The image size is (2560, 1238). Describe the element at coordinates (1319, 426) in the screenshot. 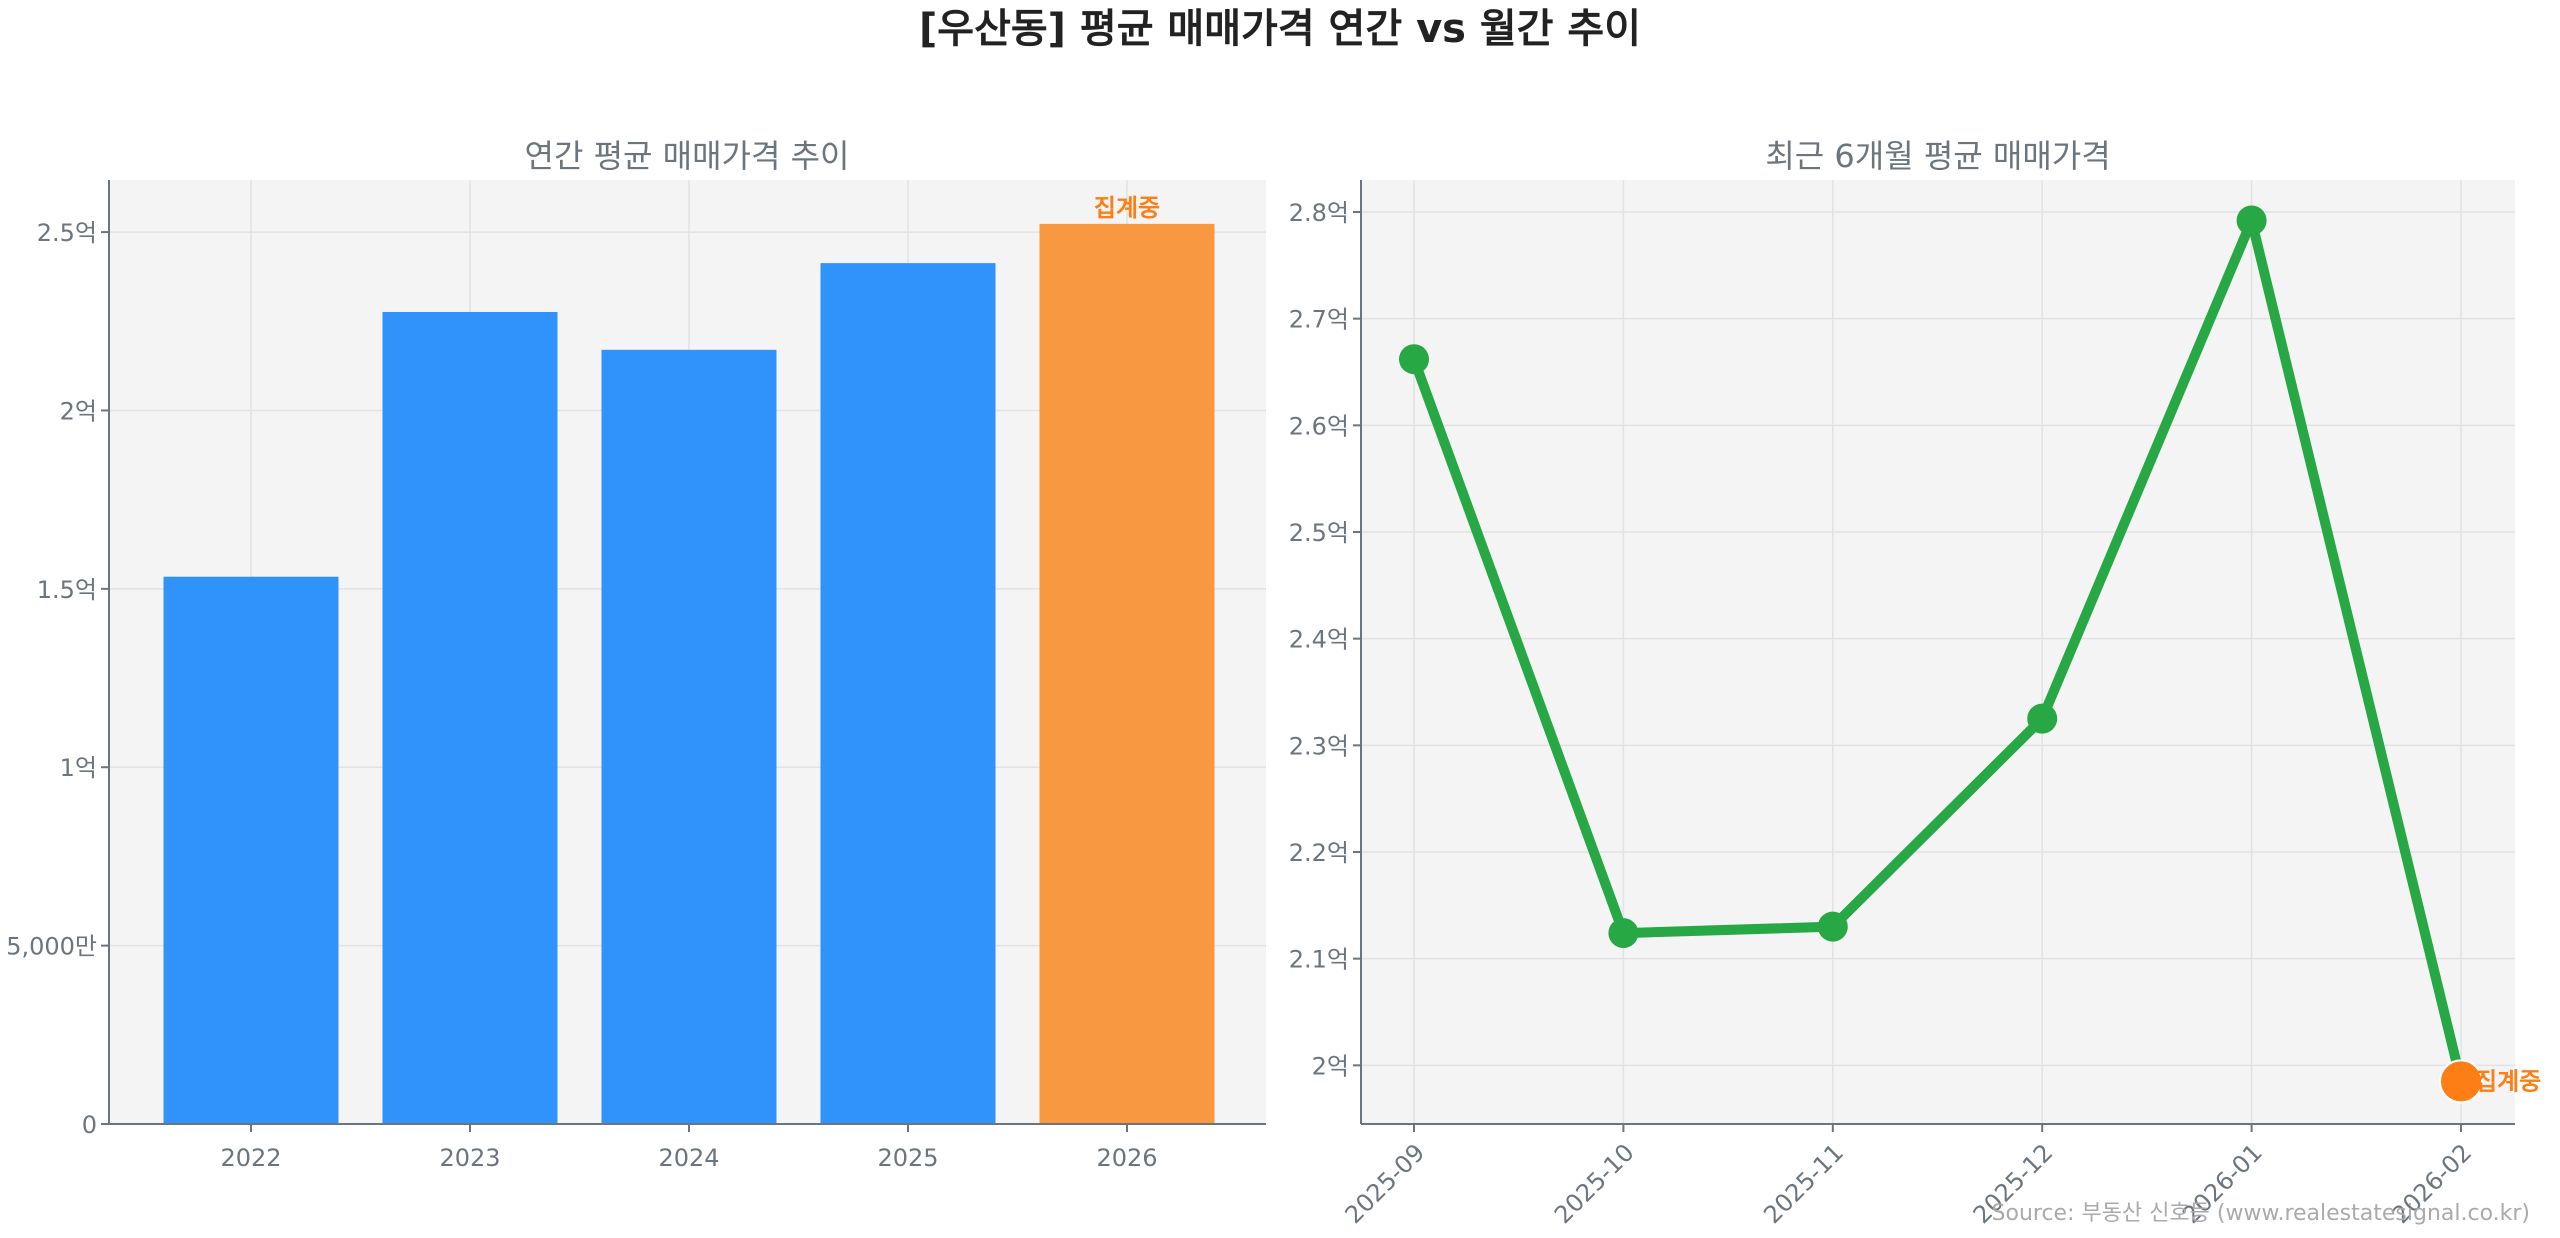

I see `y-tick-label: 2.6억` at that location.